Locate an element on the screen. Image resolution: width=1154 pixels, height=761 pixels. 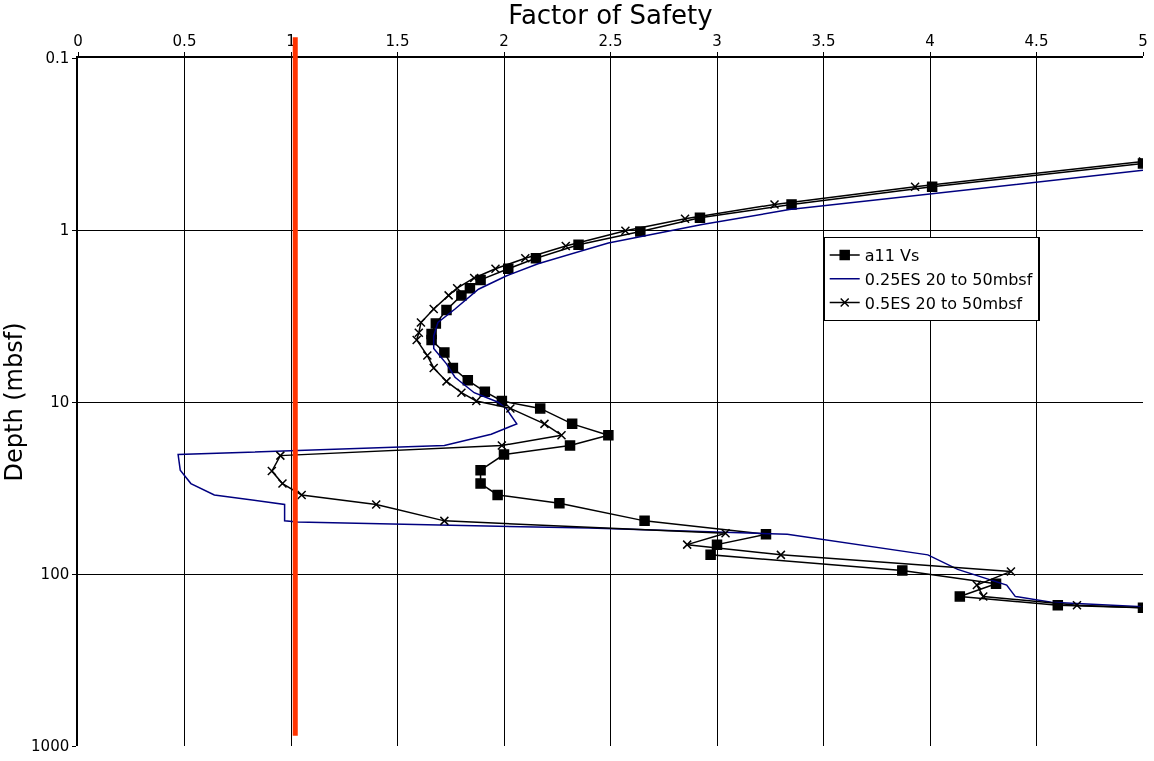
y-axis-title: Depth (mbsf) is located at coordinates (14, 402).